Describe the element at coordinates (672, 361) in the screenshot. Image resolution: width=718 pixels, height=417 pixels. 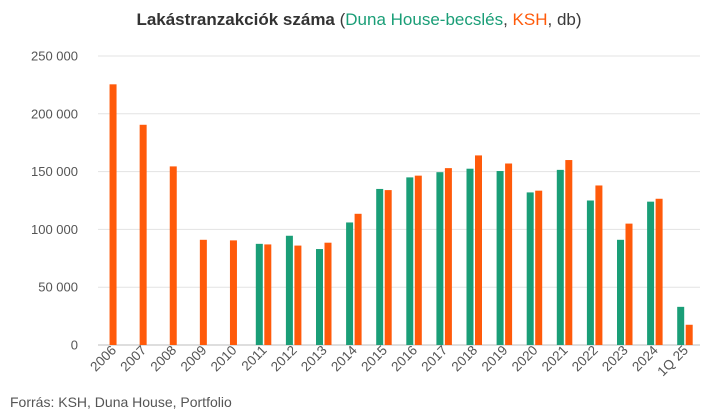
I see `x-tick-label: 1Q 25` at that location.